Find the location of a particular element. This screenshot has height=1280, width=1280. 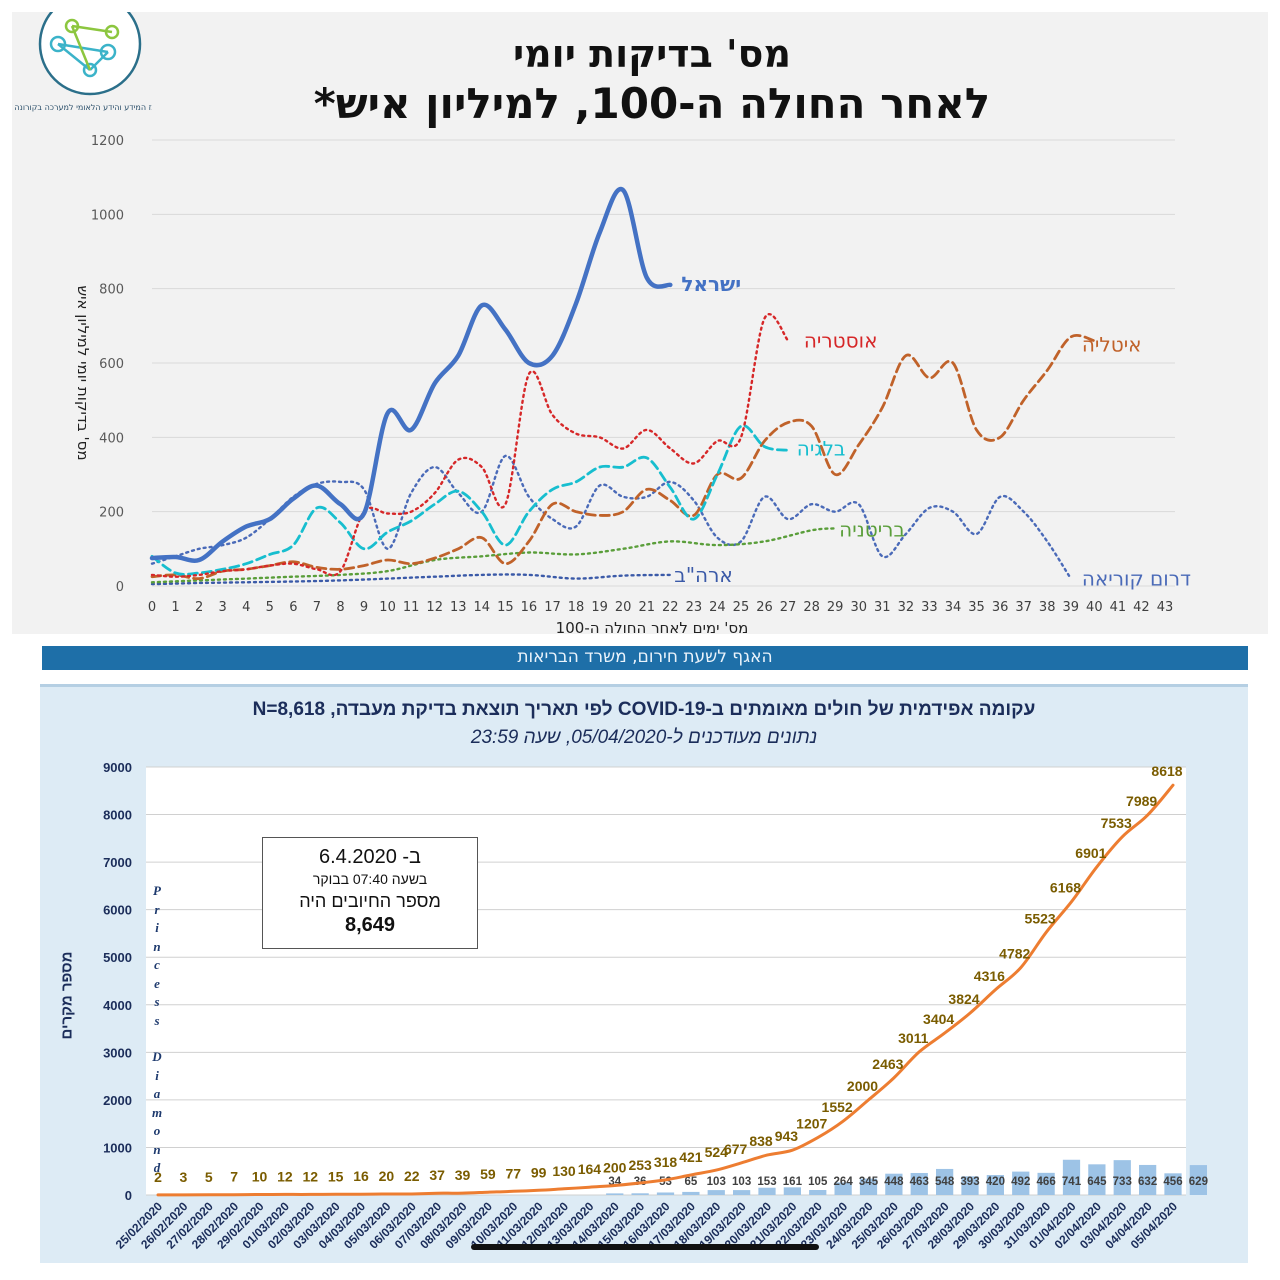

watermark-letter: c is located at coordinates (157, 964).